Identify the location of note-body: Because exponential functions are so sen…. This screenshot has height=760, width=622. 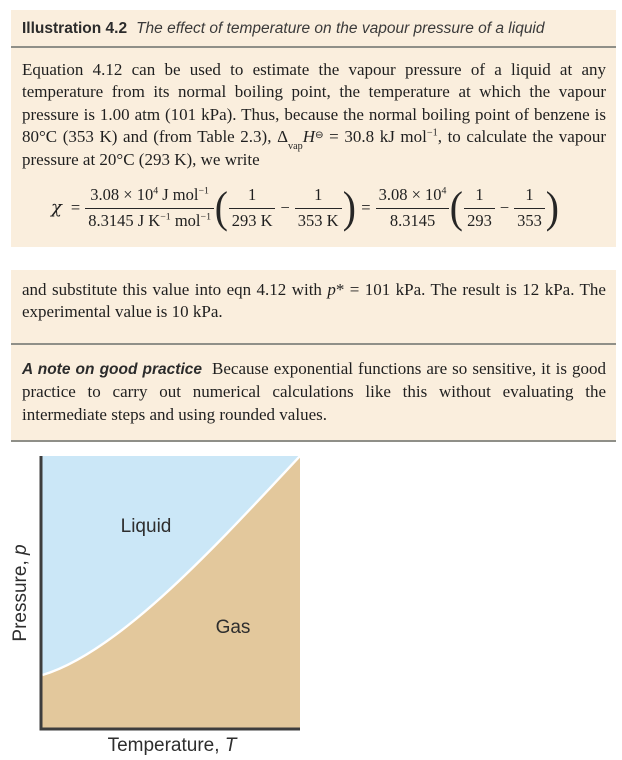
(314, 391).